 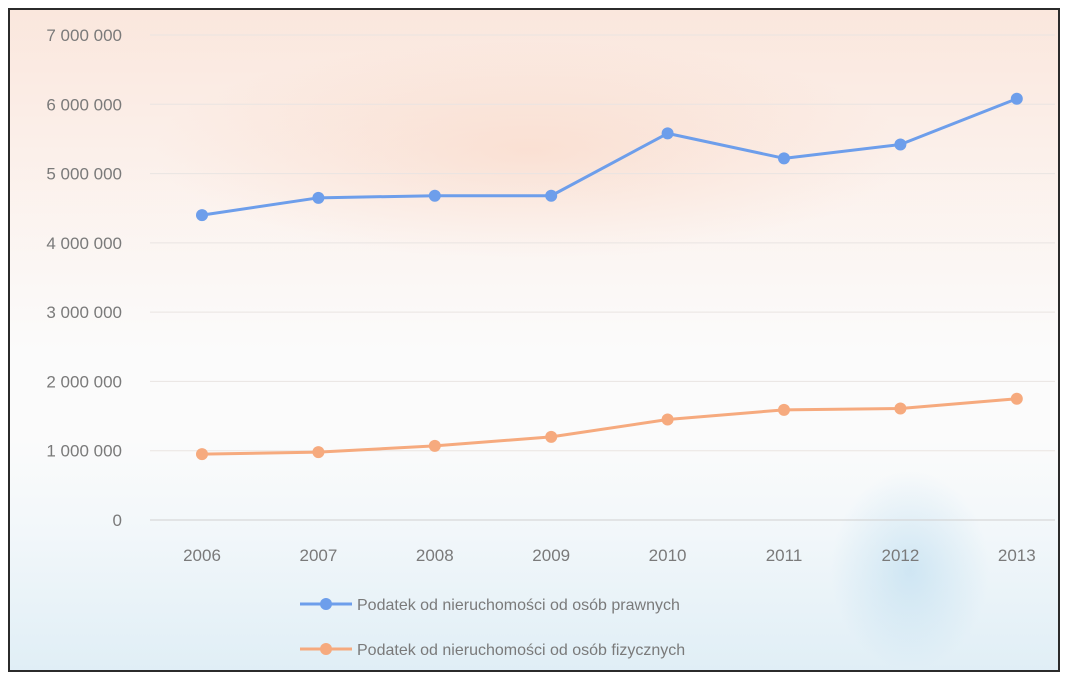 What do you see at coordinates (1017, 555) in the screenshot?
I see `x-tick-label: 2013` at bounding box center [1017, 555].